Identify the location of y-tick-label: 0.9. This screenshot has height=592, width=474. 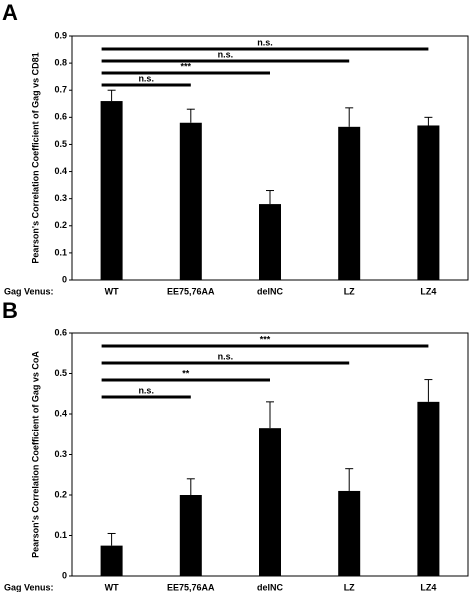
(60, 35).